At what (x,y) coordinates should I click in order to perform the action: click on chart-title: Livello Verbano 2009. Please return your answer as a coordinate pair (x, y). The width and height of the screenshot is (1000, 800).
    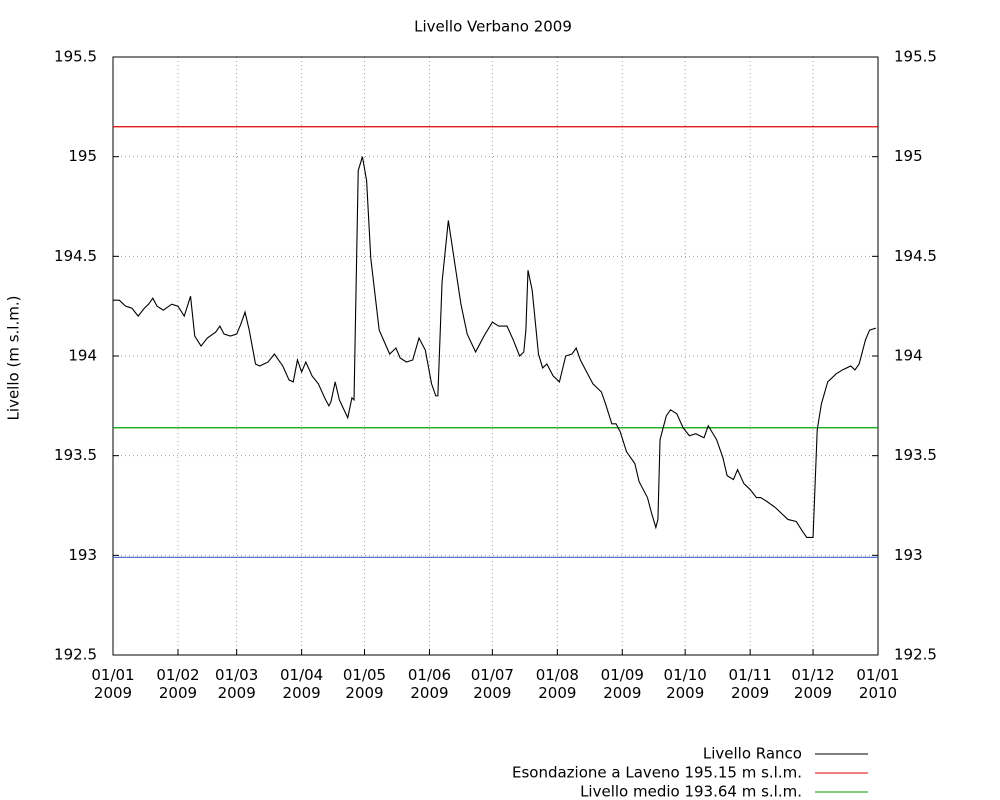
    Looking at the image, I should click on (493, 27).